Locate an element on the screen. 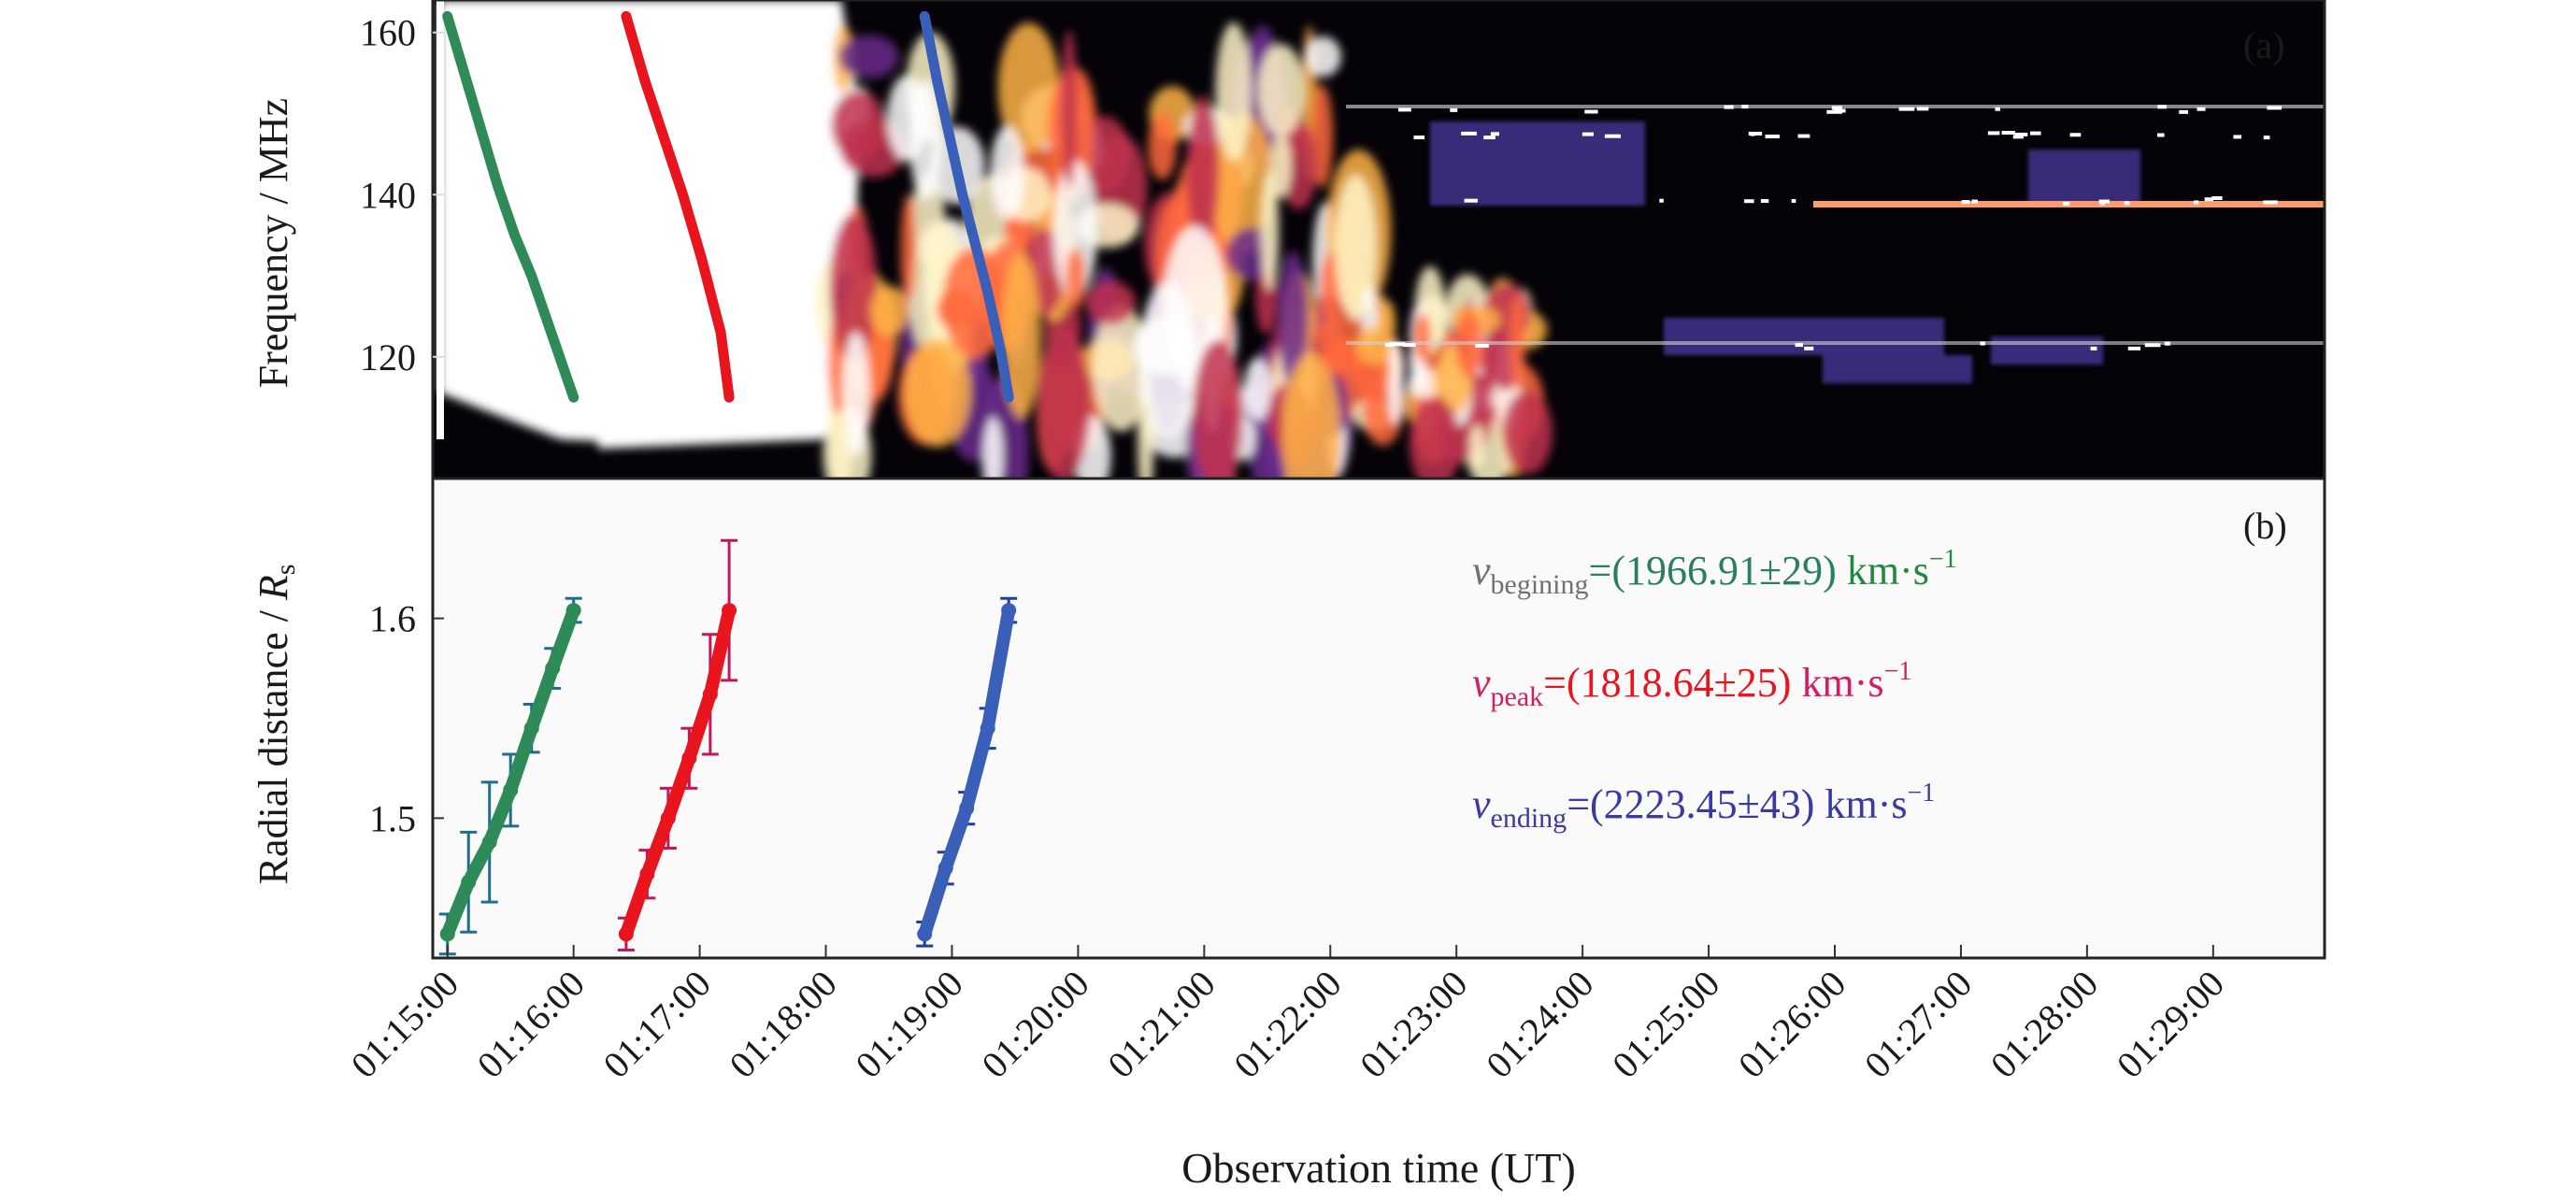 Image resolution: width=2576 pixels, height=1201 pixels. y-axis-ticks-a: 120 140 160 is located at coordinates (402, 195).